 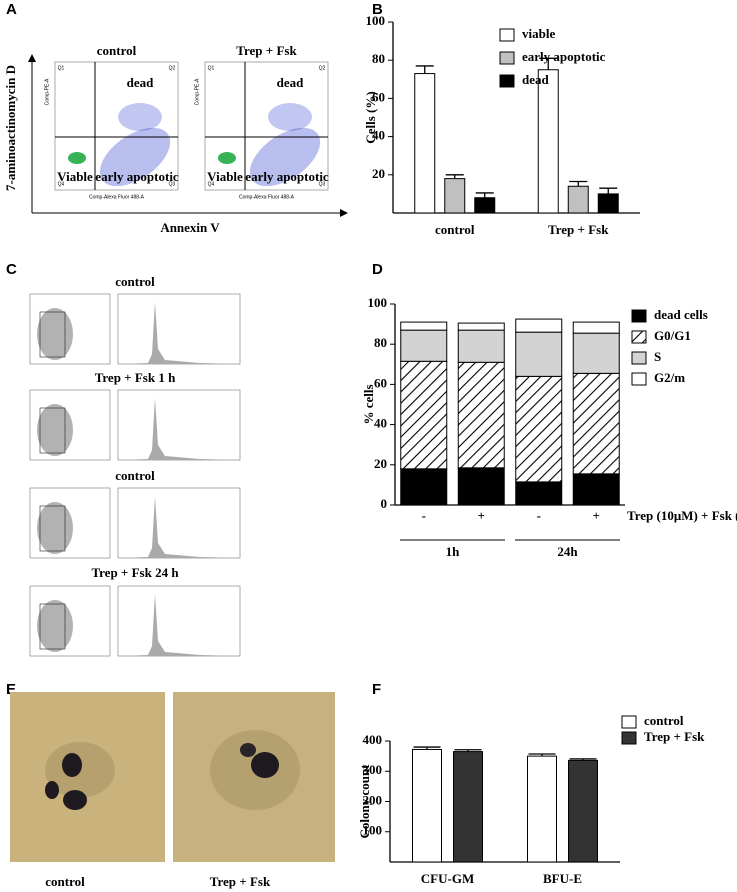 I want to click on panel-label: F, so click(x=376, y=689).